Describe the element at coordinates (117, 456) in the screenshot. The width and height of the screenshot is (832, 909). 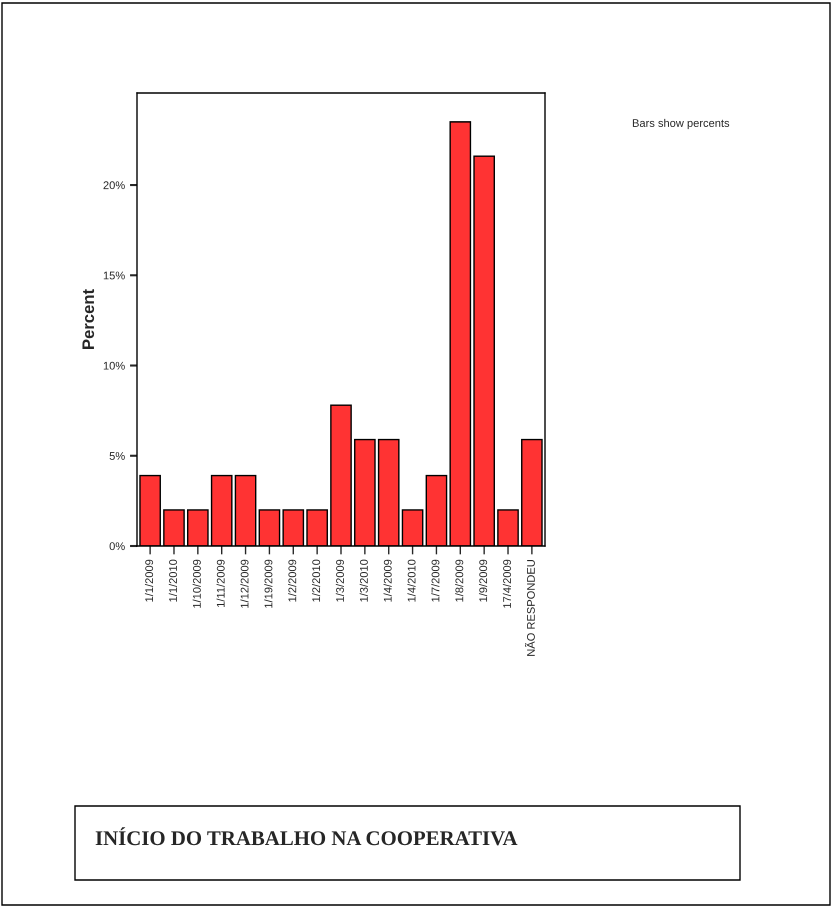
I see `y-tick-label: 5%` at that location.